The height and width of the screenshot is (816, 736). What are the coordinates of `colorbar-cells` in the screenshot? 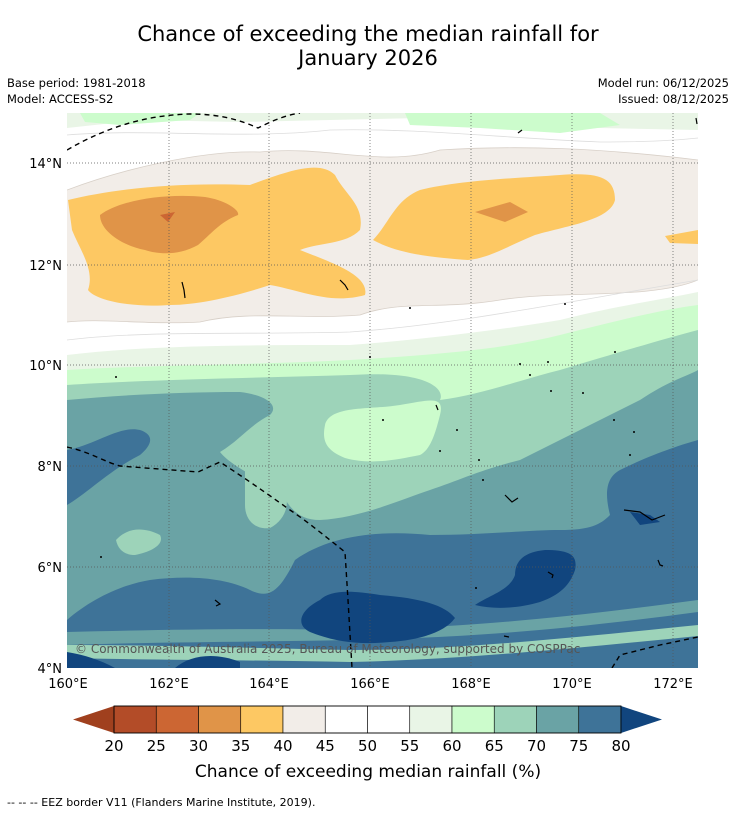 It's located at (367, 719).